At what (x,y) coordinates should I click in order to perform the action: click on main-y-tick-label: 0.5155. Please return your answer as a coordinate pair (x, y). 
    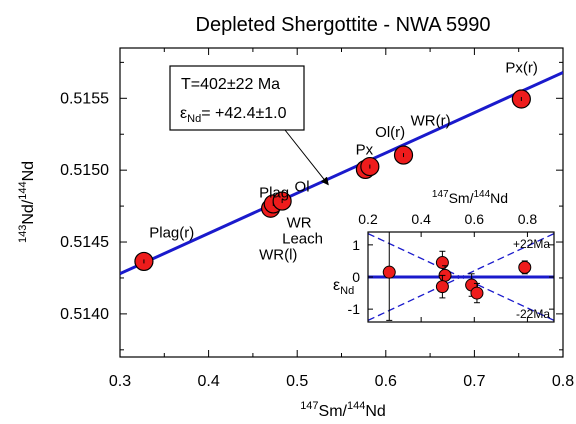
    Looking at the image, I should click on (84, 98).